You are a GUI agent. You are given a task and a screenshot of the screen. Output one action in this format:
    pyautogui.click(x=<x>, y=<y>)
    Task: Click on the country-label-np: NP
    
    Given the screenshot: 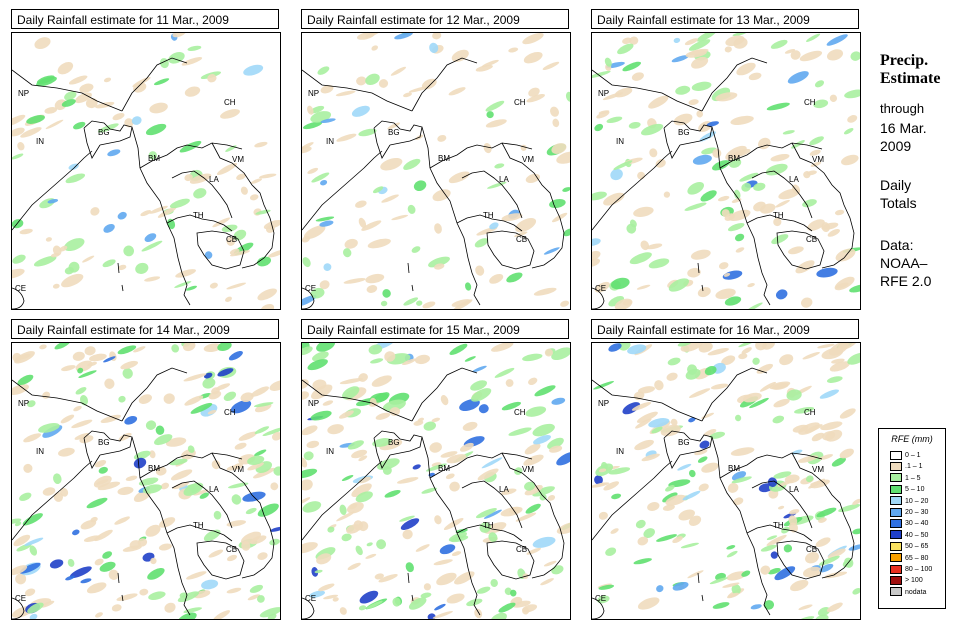 What is the action you would take?
    pyautogui.click(x=603, y=403)
    